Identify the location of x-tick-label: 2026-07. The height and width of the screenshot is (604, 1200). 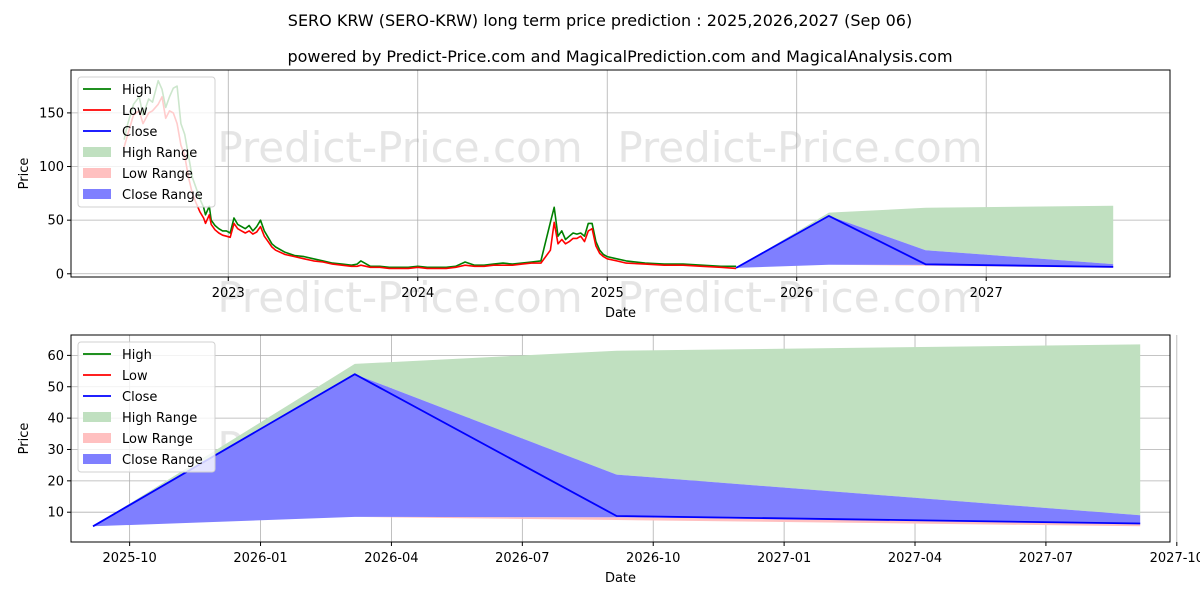
(522, 558).